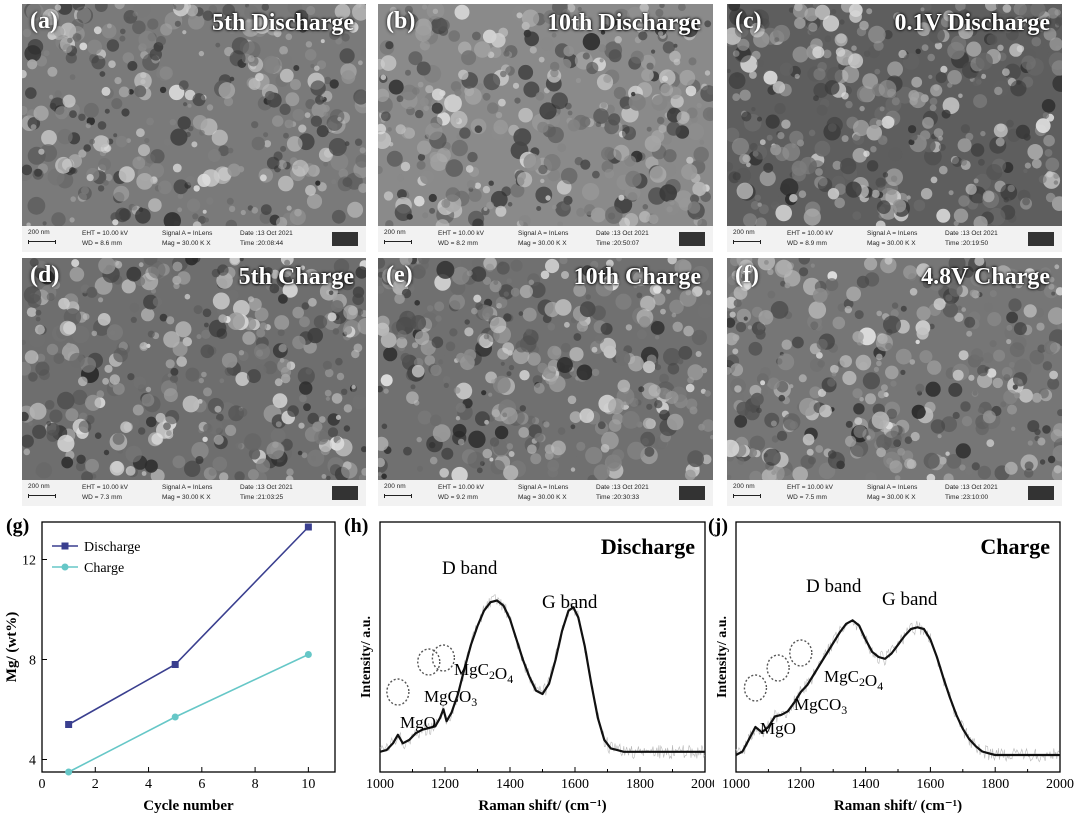 The height and width of the screenshot is (828, 1080). I want to click on sem-info-time: Time :20:08:44, so click(262, 243).